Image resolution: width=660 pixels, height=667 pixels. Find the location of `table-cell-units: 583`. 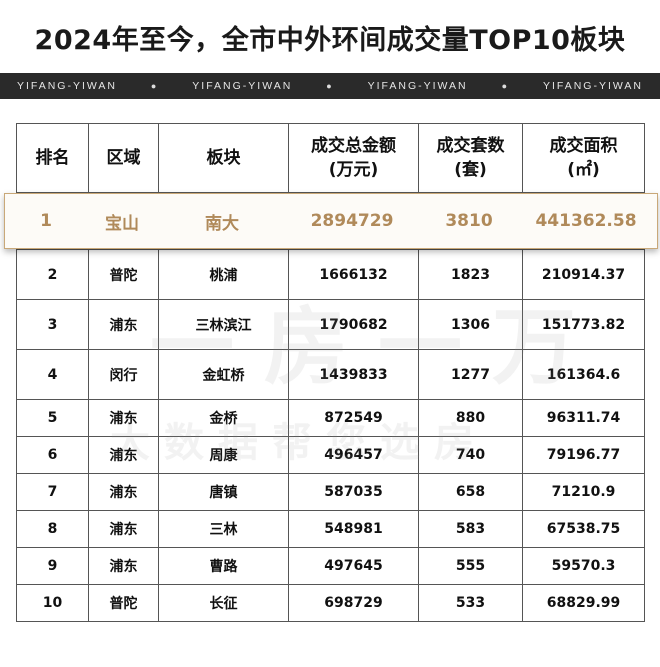

table-cell-units: 583 is located at coordinates (470, 529).